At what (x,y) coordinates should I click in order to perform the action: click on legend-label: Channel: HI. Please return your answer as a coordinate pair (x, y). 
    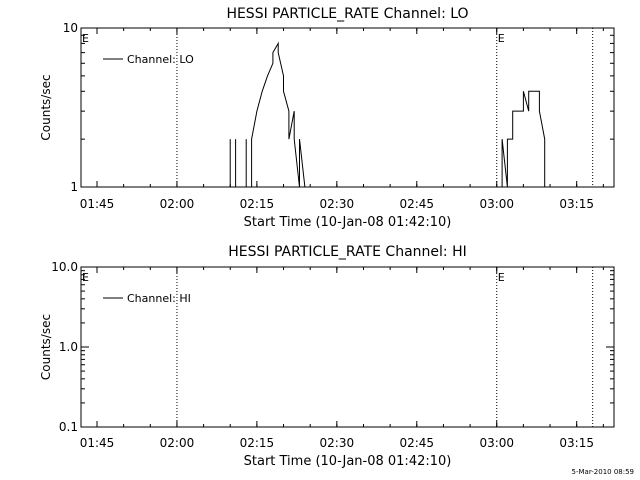
    Looking at the image, I should click on (159, 298).